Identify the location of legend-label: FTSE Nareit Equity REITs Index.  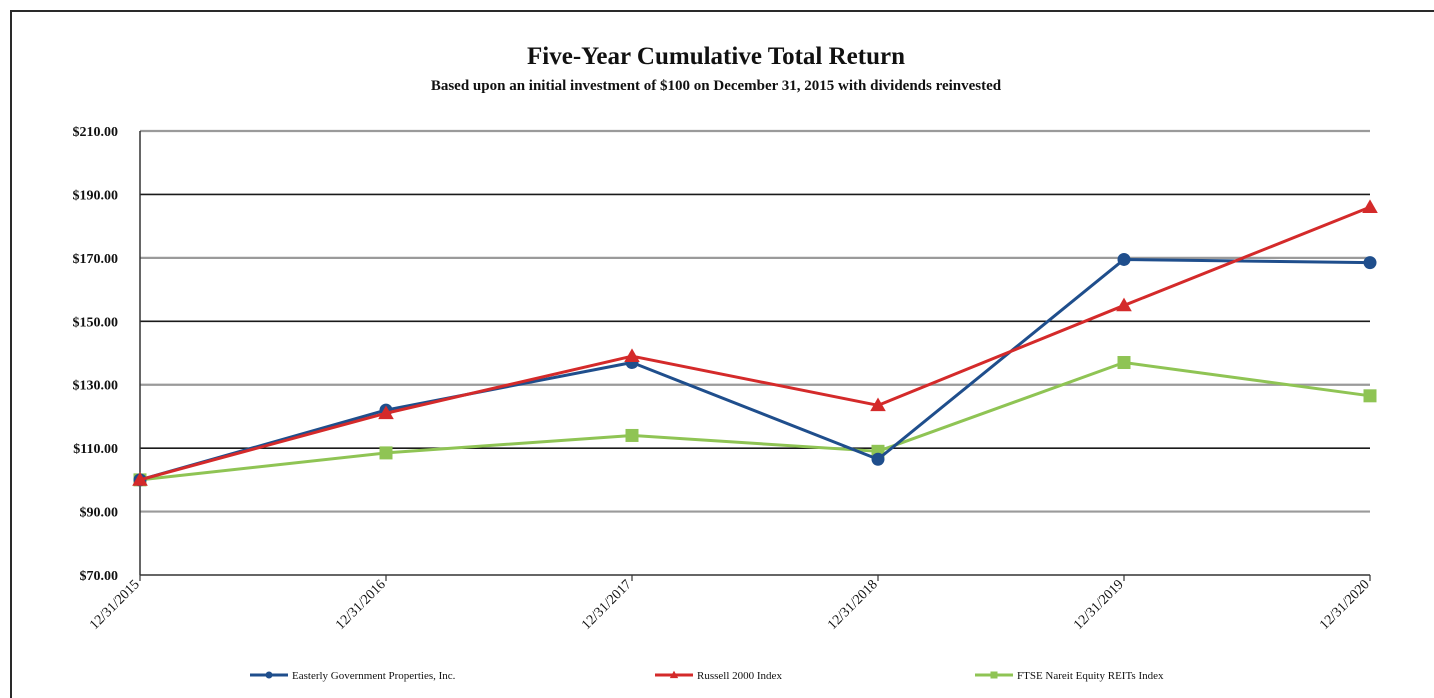
(1090, 676).